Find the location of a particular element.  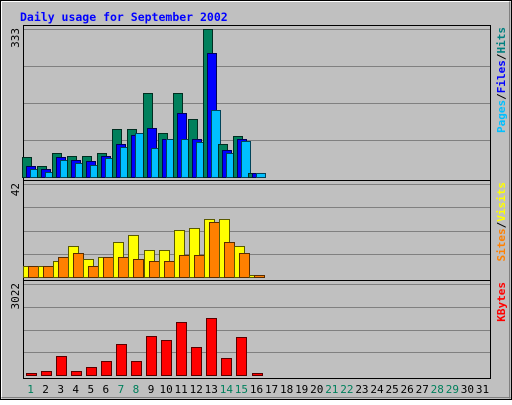

x-tick-label-day-11: 11 is located at coordinates (181, 389).